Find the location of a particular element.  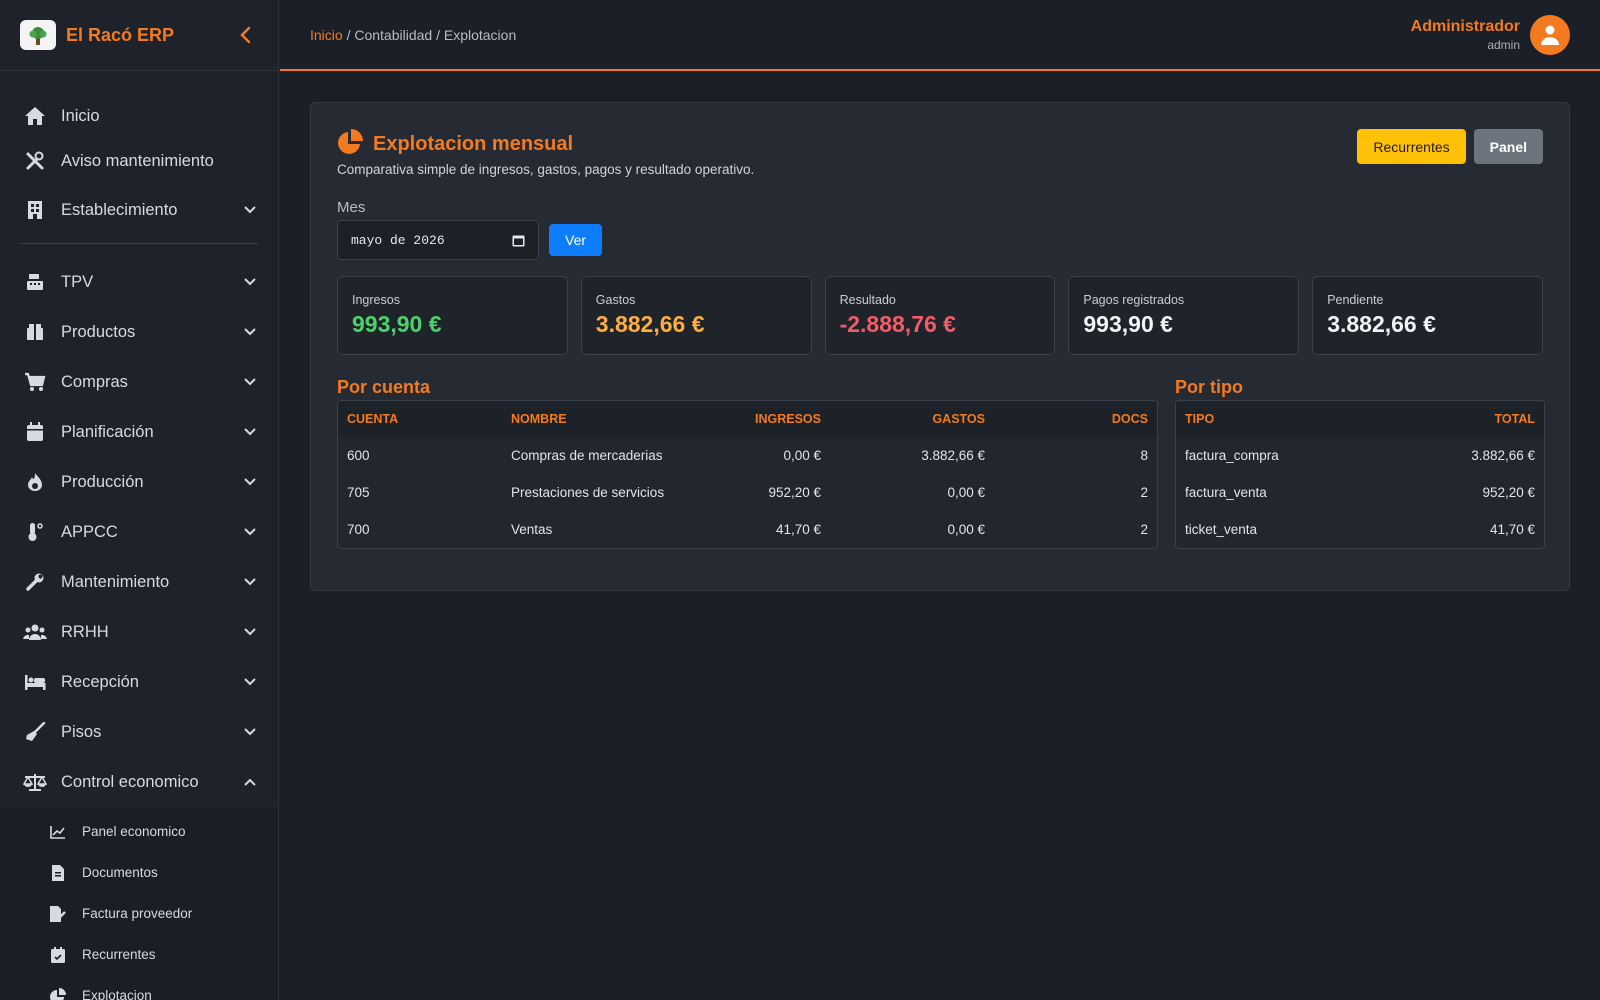

tools-icon is located at coordinates (35, 161).